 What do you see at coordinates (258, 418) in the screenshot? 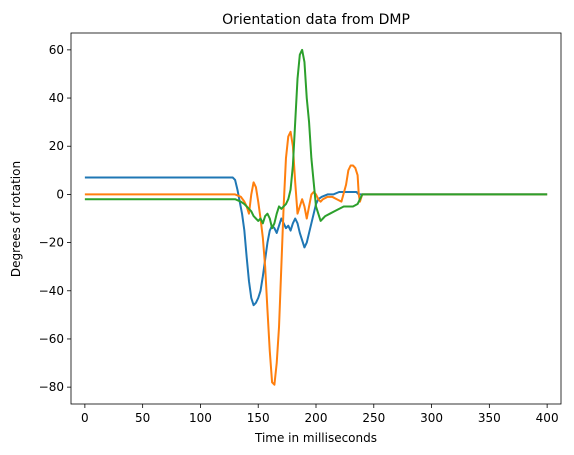
I see `x-tick-label: 150` at bounding box center [258, 418].